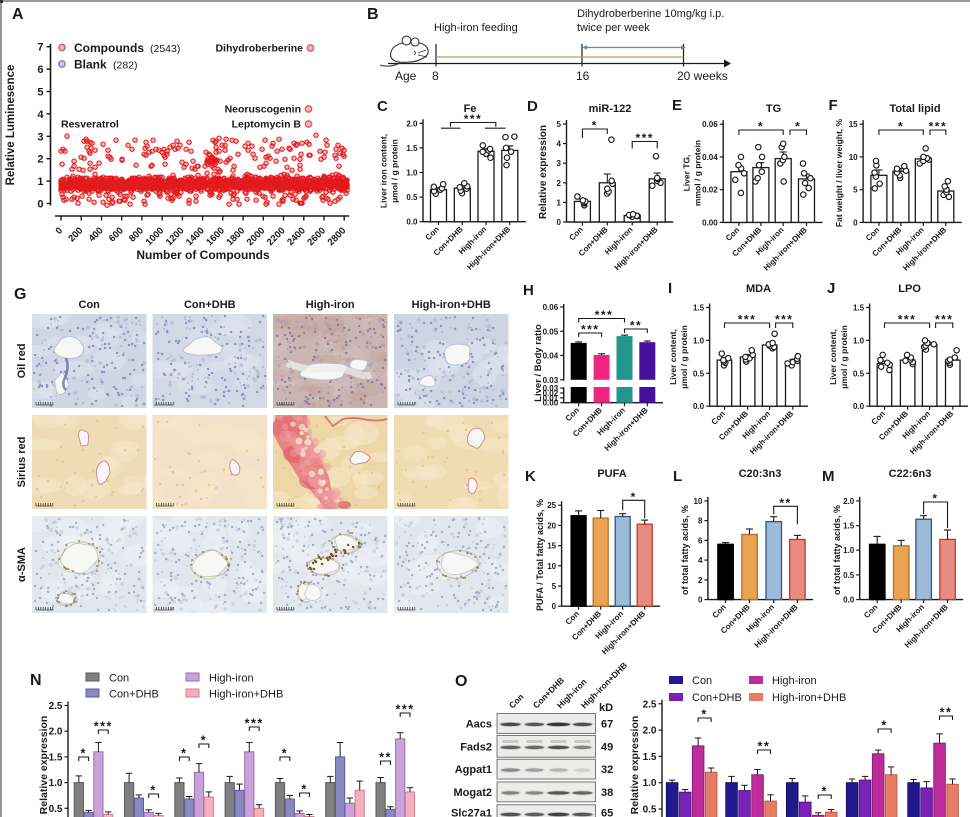  What do you see at coordinates (551, 566) in the screenshot?
I see `svg-text: 10` at bounding box center [551, 566].